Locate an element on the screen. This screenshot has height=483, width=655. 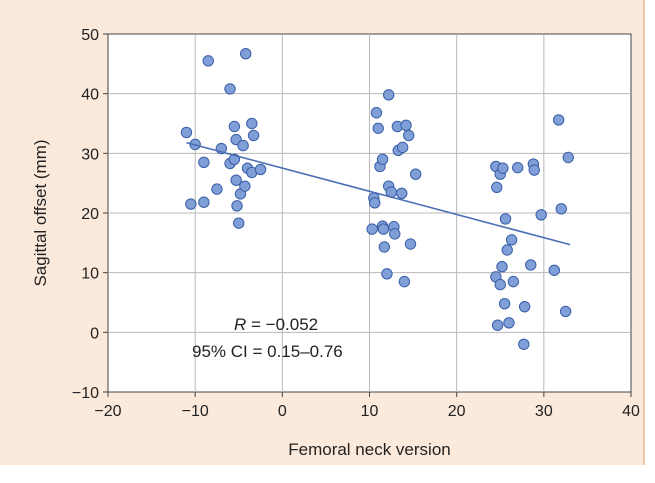
y-tick-label: −10 is located at coordinates (85, 393).